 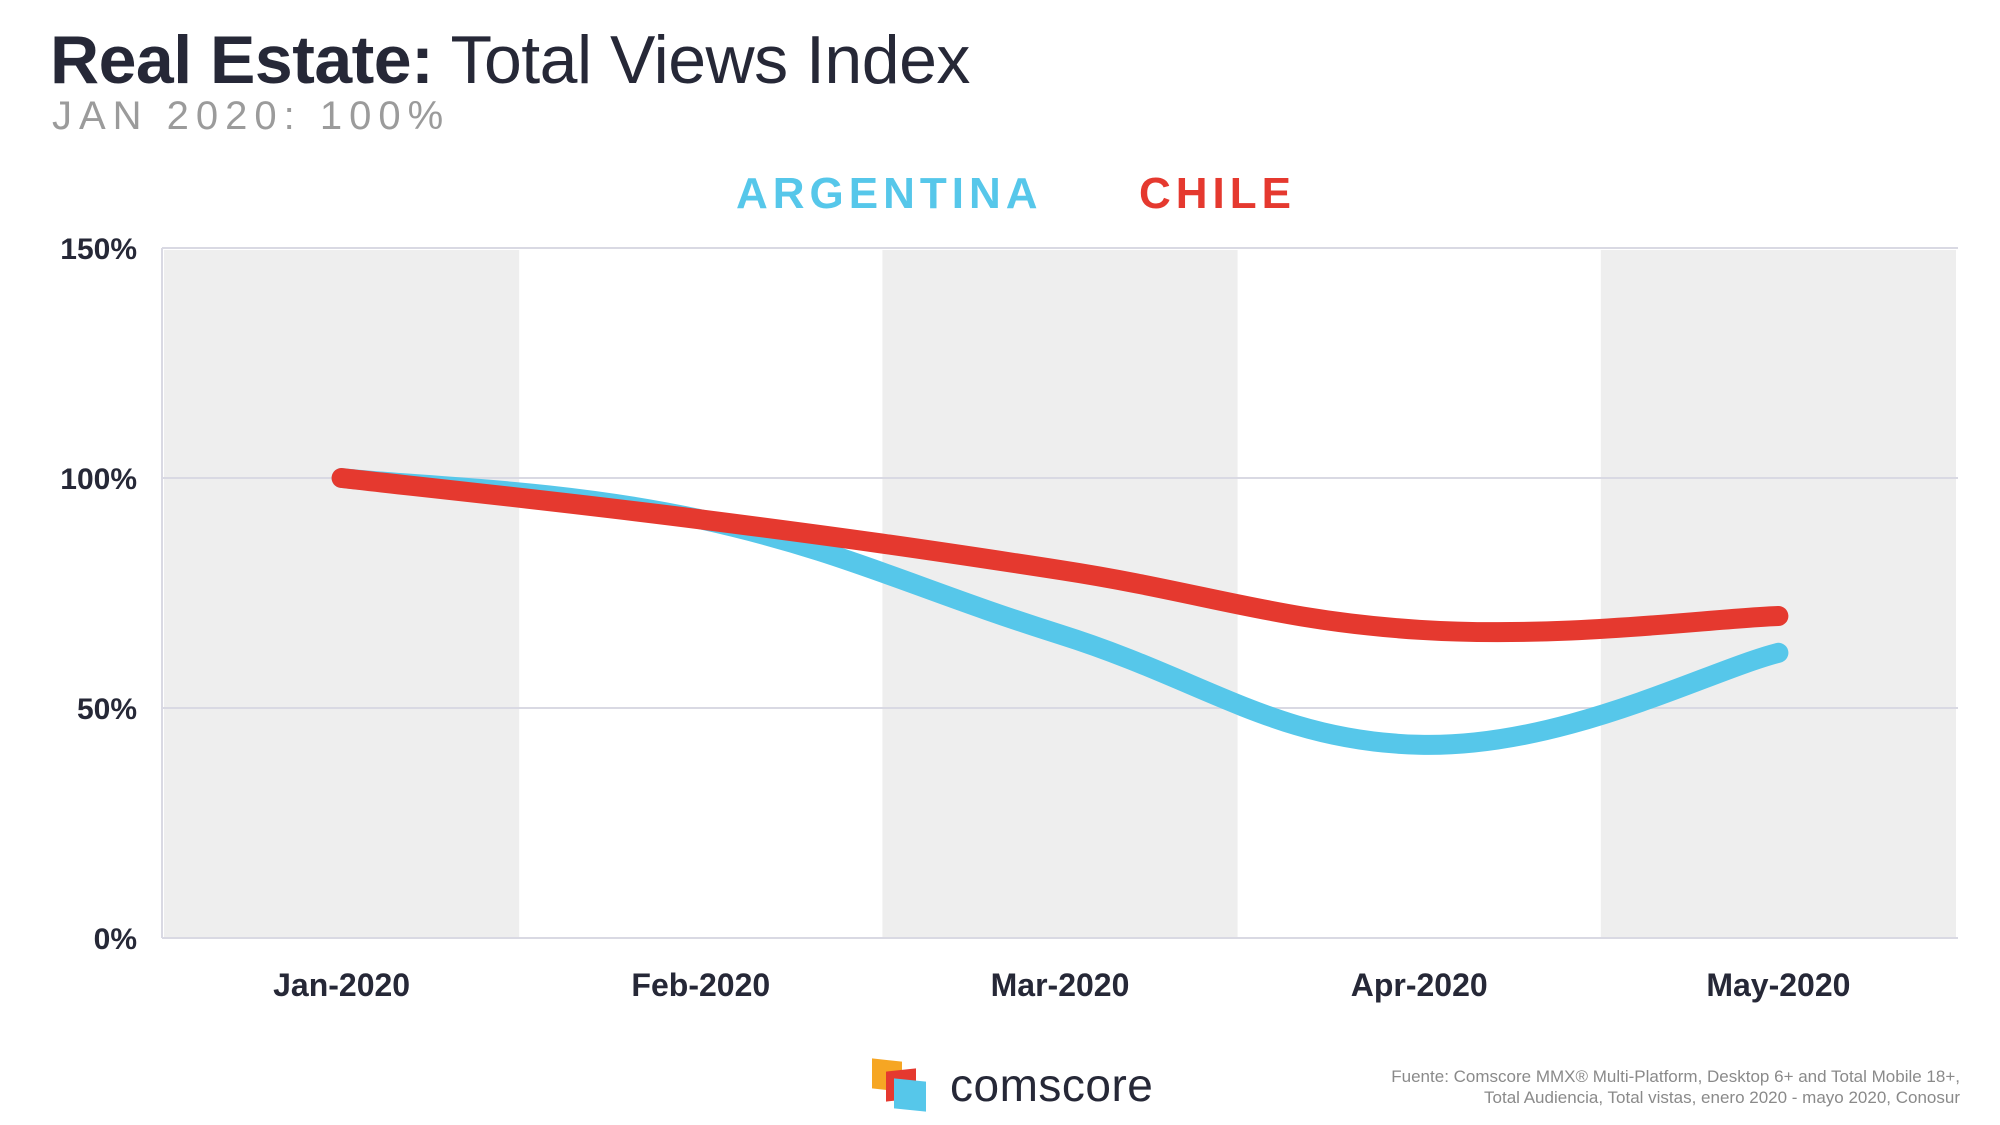 What do you see at coordinates (901, 1085) in the screenshot?
I see `comscore-logo-icon` at bounding box center [901, 1085].